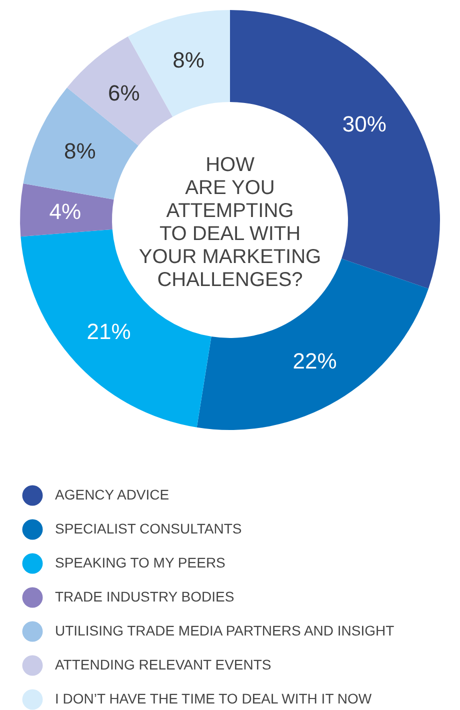  Describe the element at coordinates (163, 664) in the screenshot. I see `legend-label: ATTENDING RELEVANT EVENTS` at that location.